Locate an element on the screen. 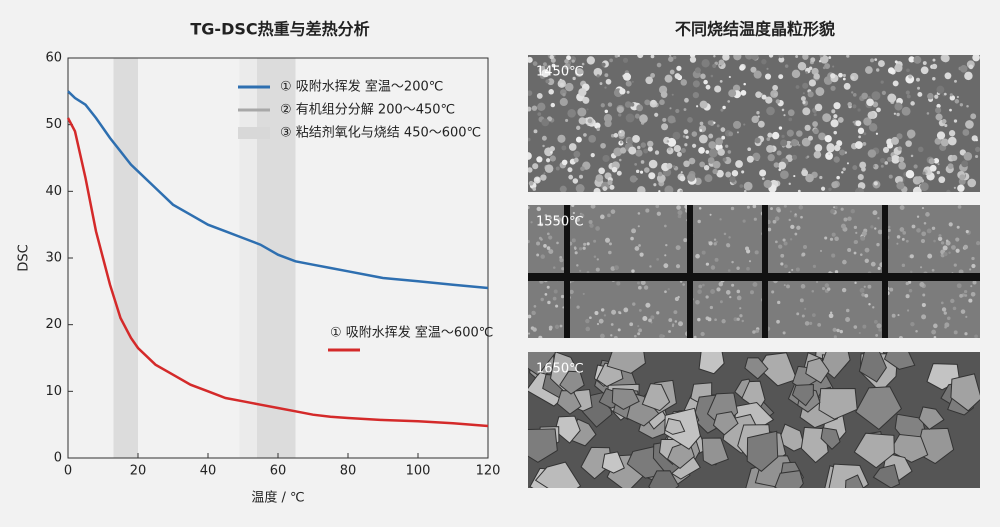 The height and width of the screenshot is (527, 1000). y-axis-label: DSC is located at coordinates (24, 257).